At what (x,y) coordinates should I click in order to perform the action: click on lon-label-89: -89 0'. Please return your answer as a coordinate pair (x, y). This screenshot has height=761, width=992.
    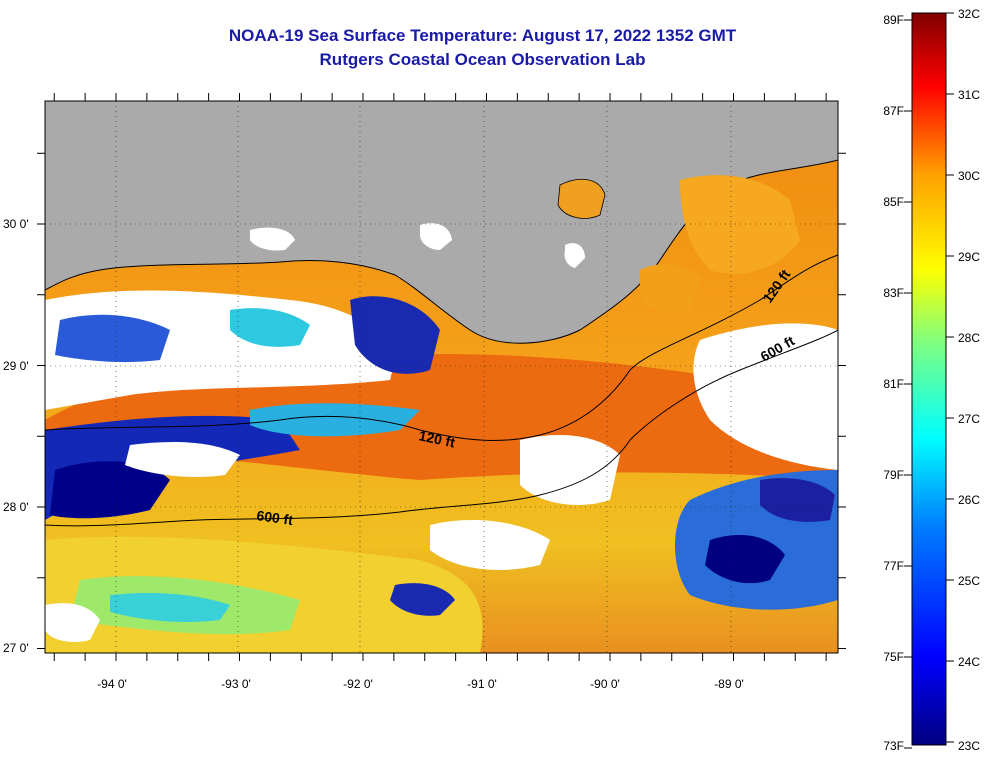
    Looking at the image, I should click on (729, 684).